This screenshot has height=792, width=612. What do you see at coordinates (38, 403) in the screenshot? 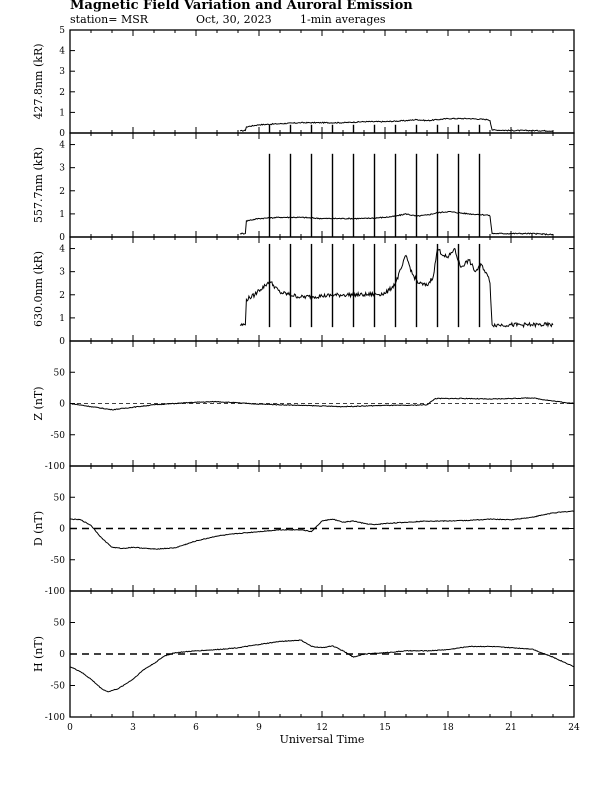
I see `y-axis-label: Z (nT)` at bounding box center [38, 403].